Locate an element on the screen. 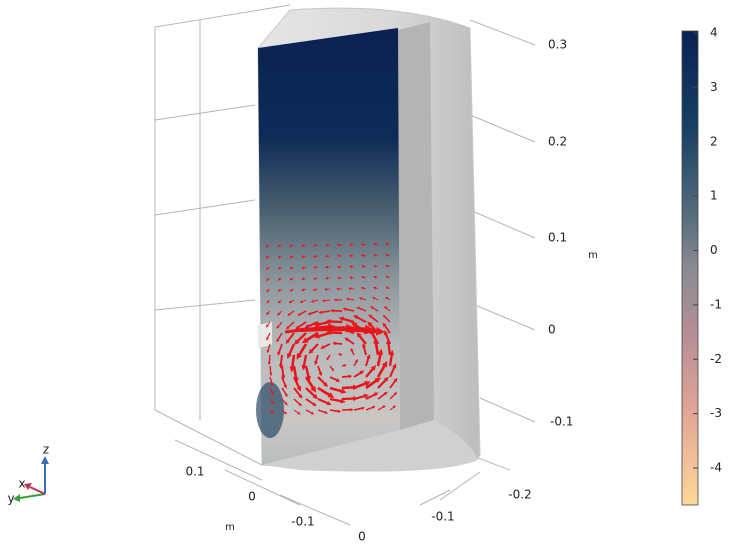  y-tick-label: -0.1 is located at coordinates (442, 517).